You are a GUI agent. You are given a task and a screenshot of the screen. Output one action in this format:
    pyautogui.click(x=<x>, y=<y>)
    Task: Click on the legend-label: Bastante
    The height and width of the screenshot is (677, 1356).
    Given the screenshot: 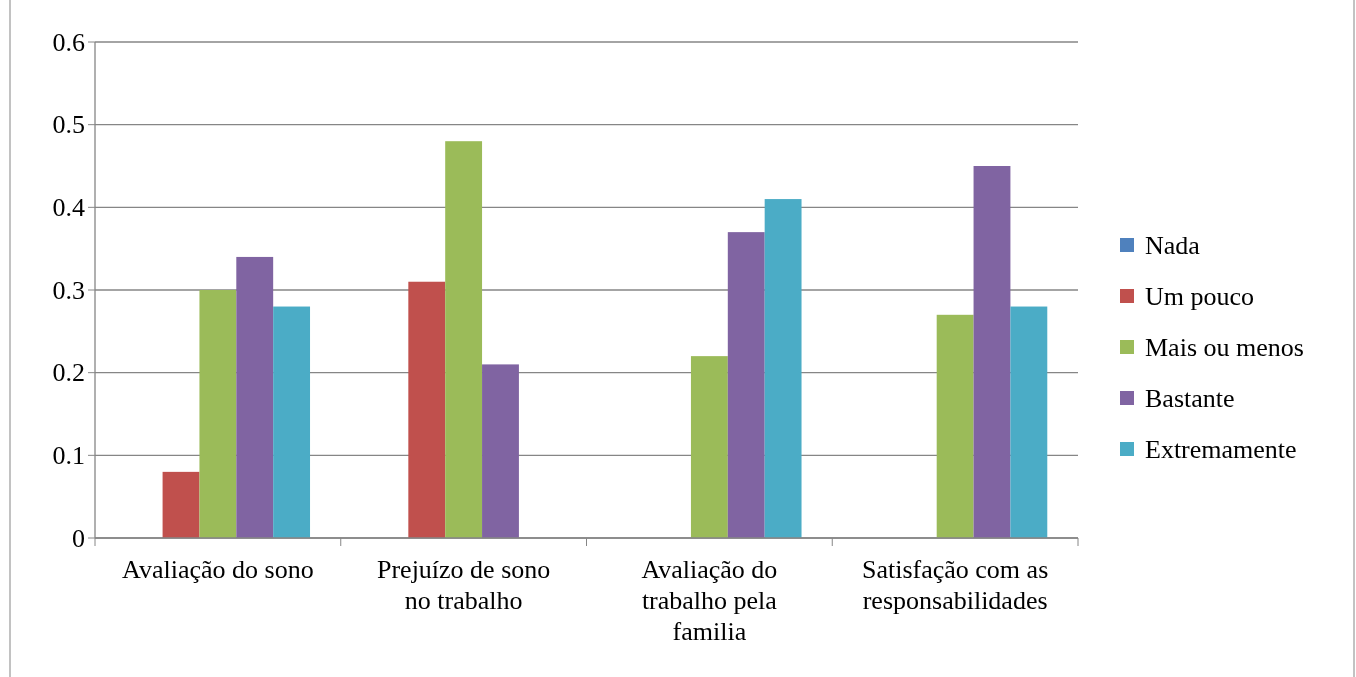 What is the action you would take?
    pyautogui.click(x=1190, y=398)
    